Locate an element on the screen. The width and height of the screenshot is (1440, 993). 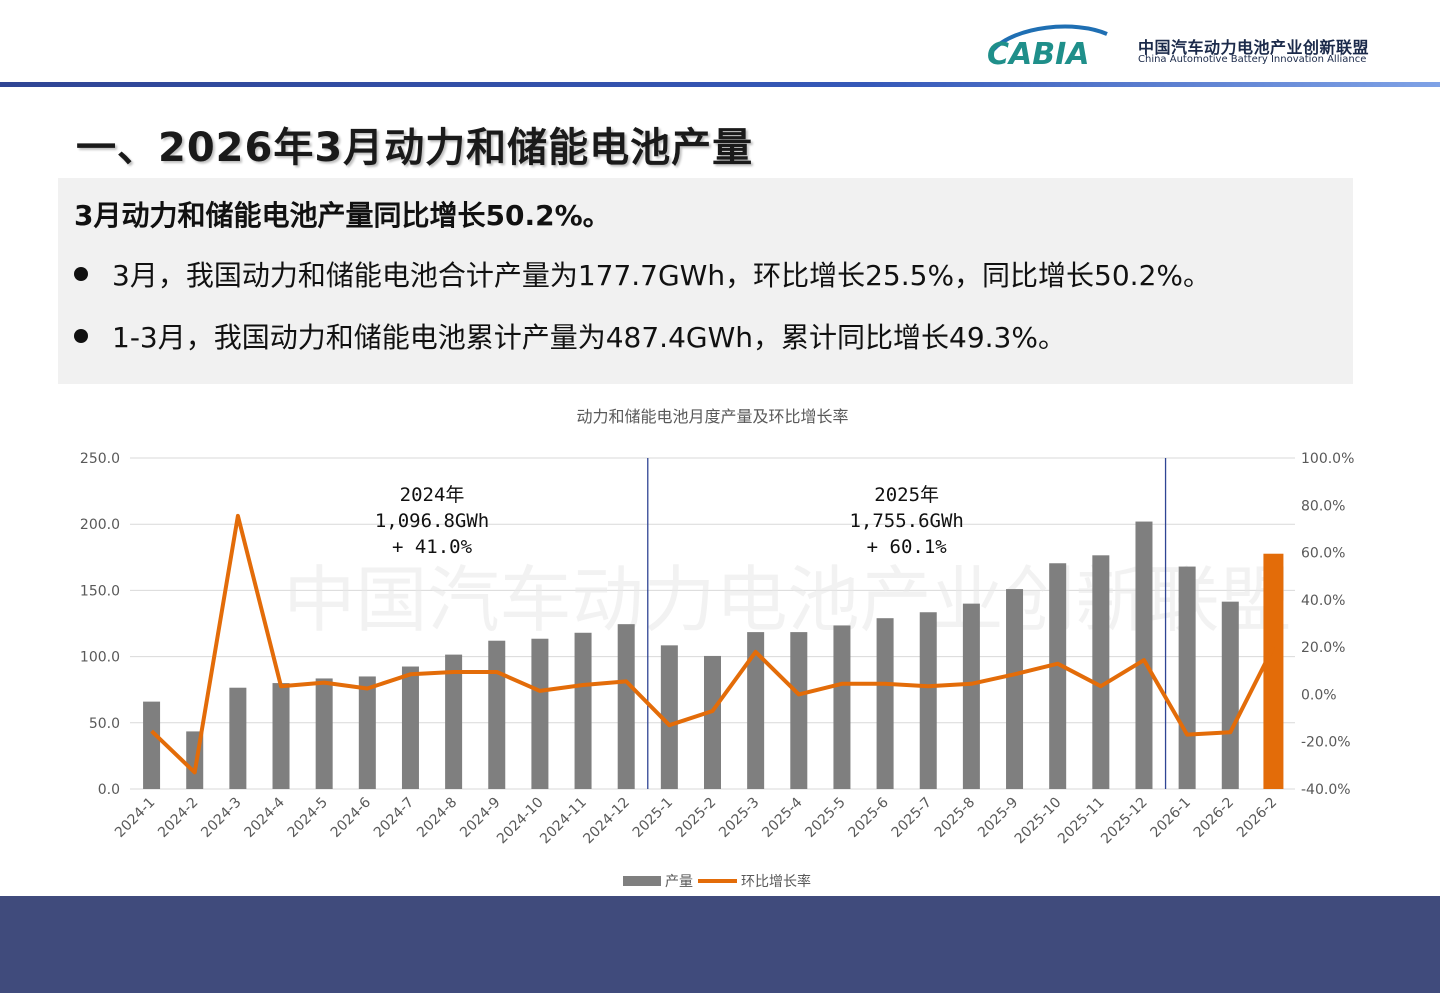
x-tick-label: 2025-2 is located at coordinates (696, 818).